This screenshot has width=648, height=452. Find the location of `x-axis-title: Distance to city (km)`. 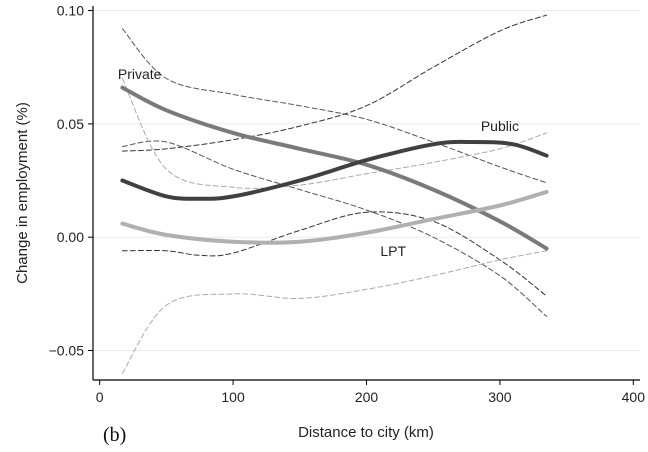

x-axis-title: Distance to city (km) is located at coordinates (366, 432).